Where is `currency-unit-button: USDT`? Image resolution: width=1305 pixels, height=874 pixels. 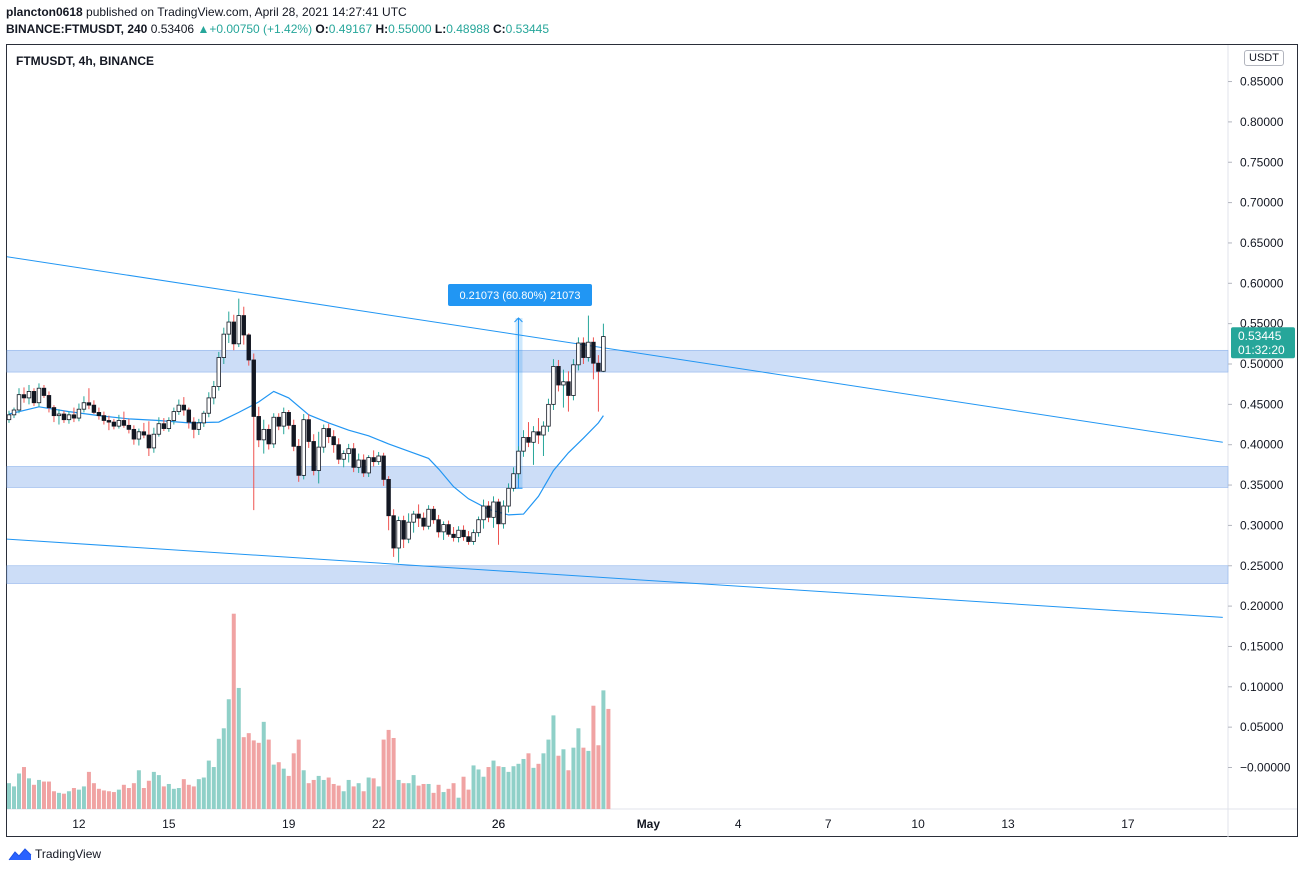
currency-unit-button: USDT is located at coordinates (1264, 58).